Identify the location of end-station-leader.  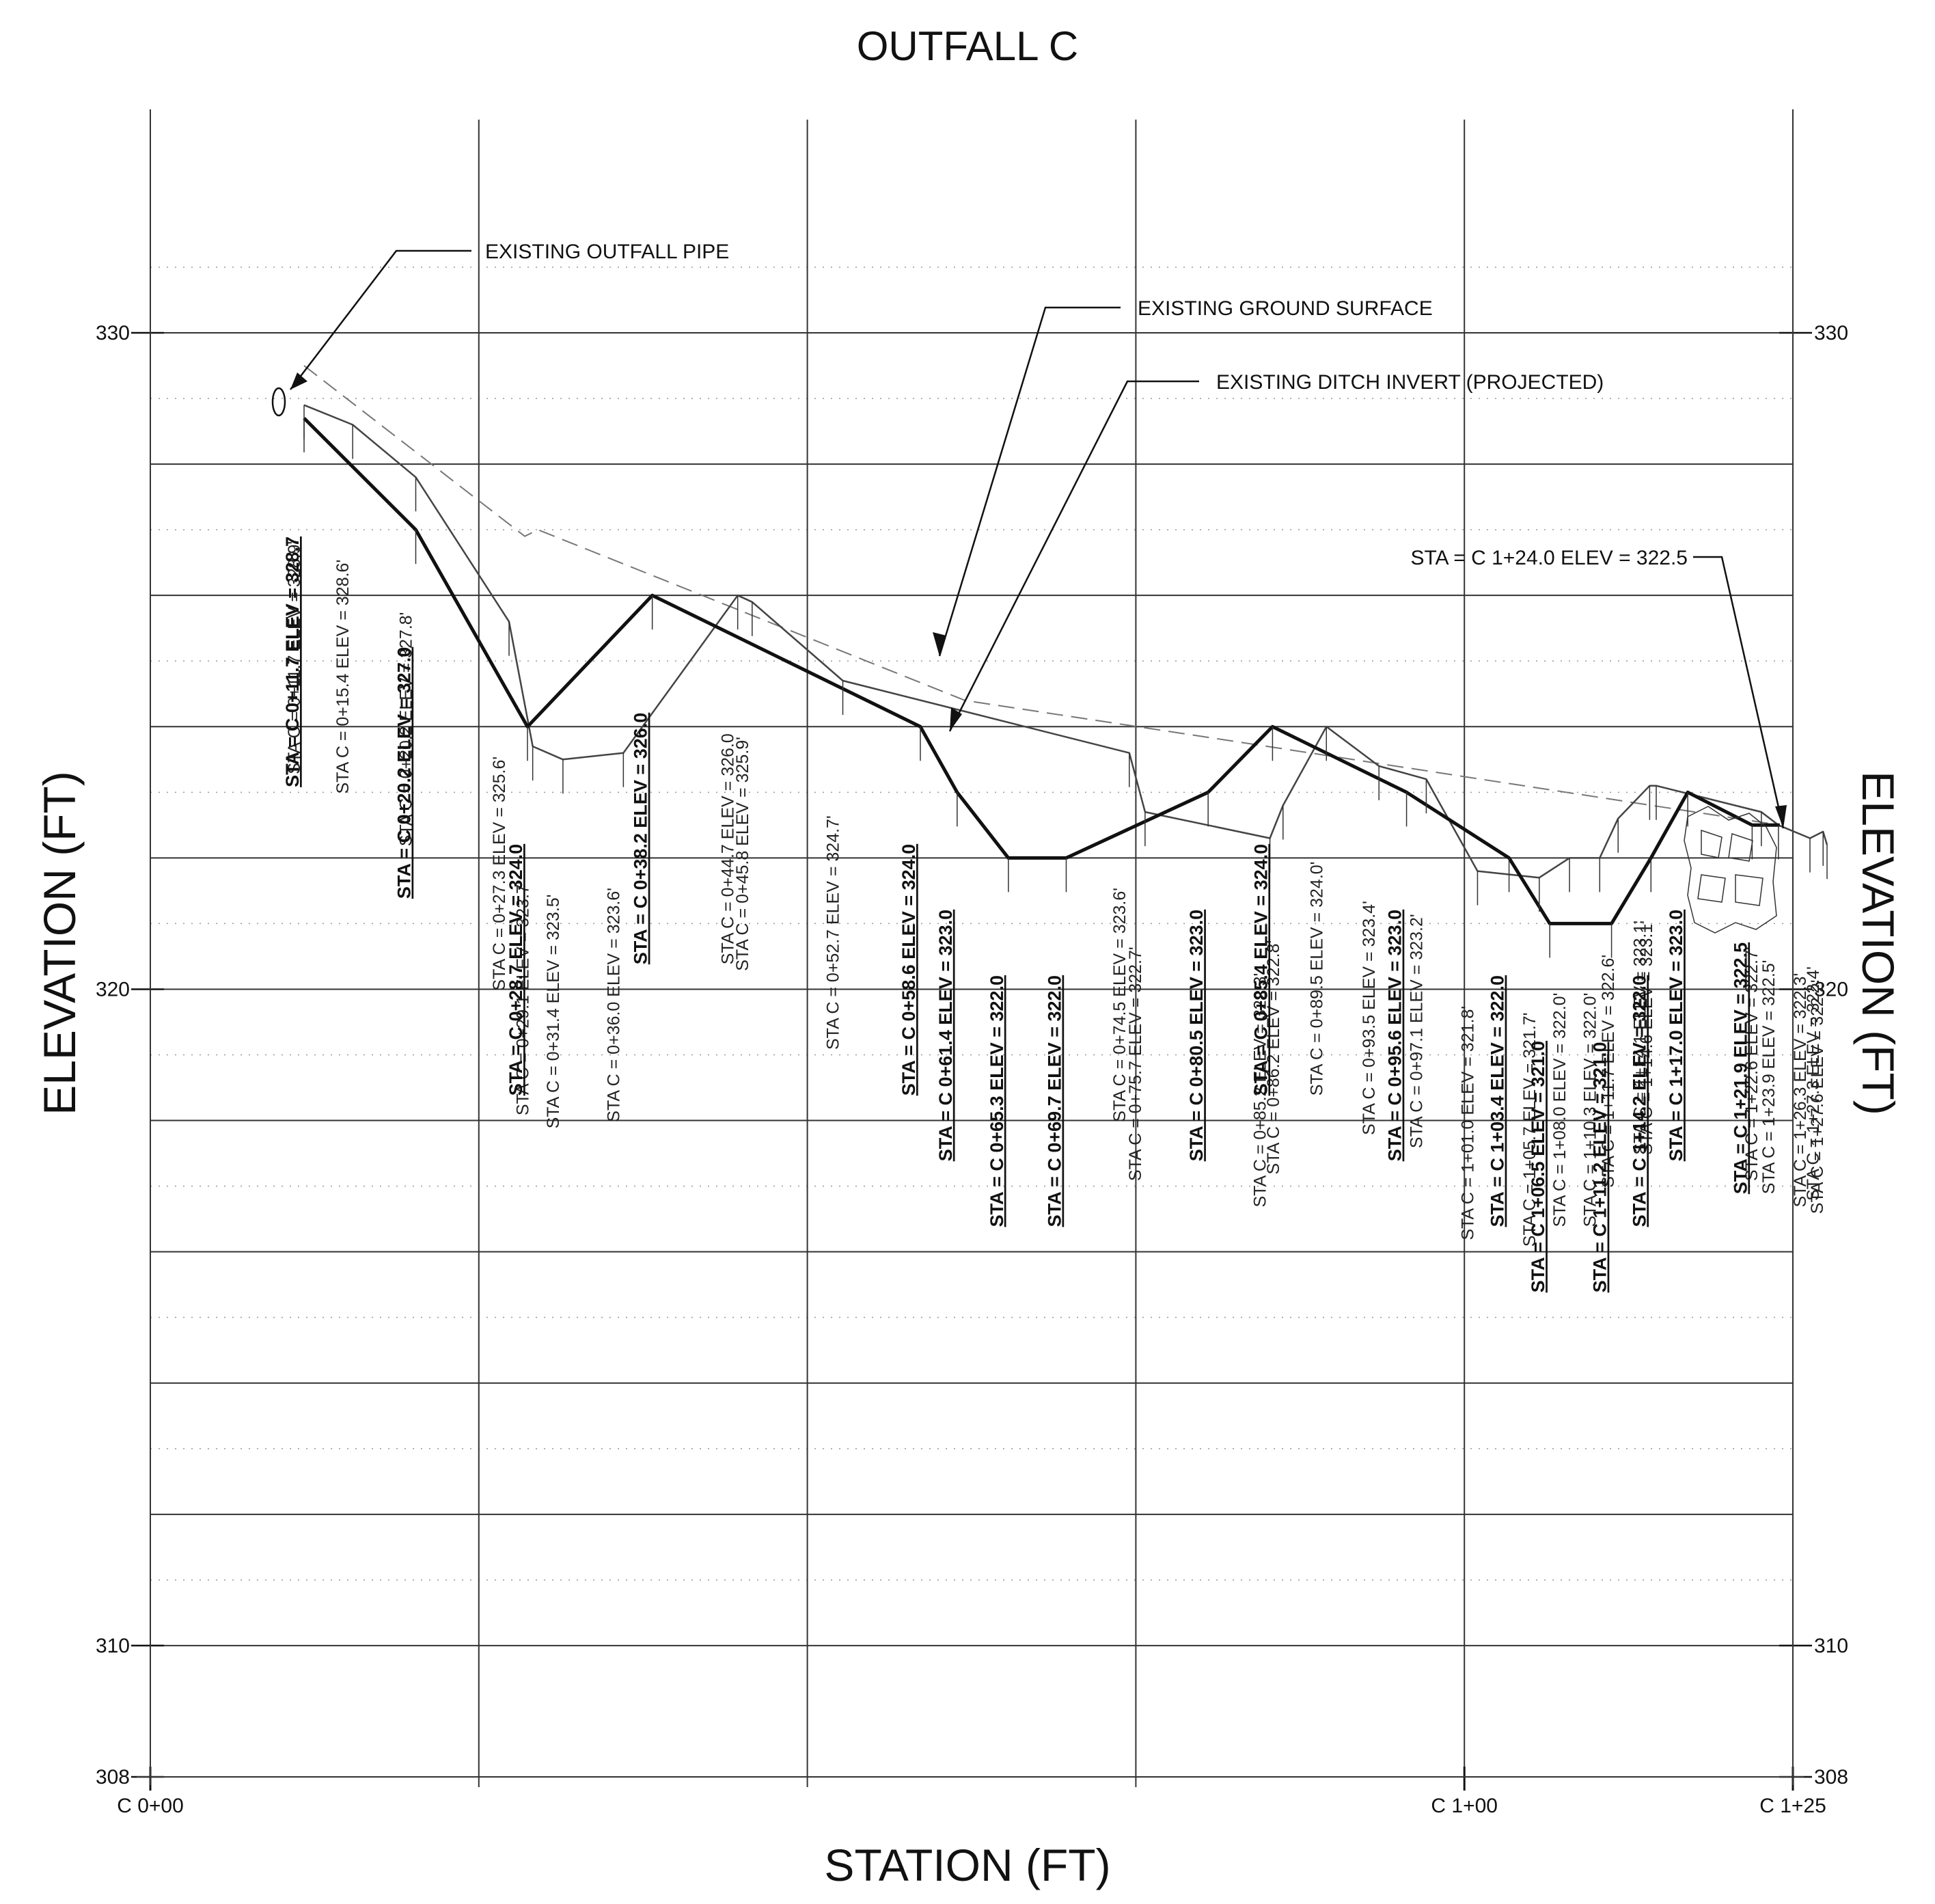
(1739, 692).